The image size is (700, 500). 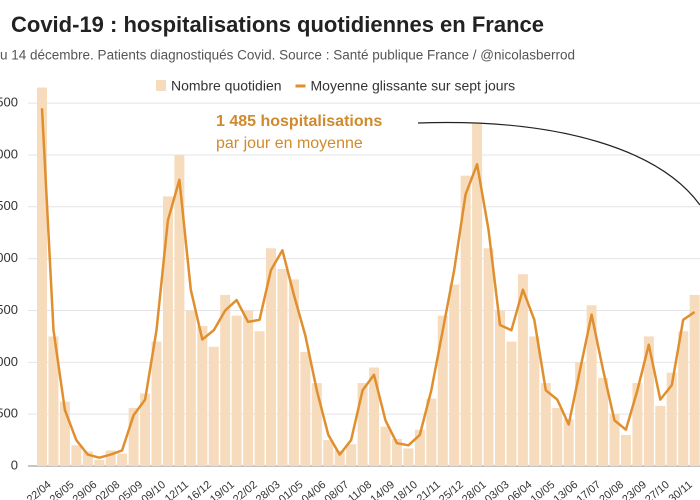 I want to click on y-tick-label: 2 500, so click(x=9, y=205).